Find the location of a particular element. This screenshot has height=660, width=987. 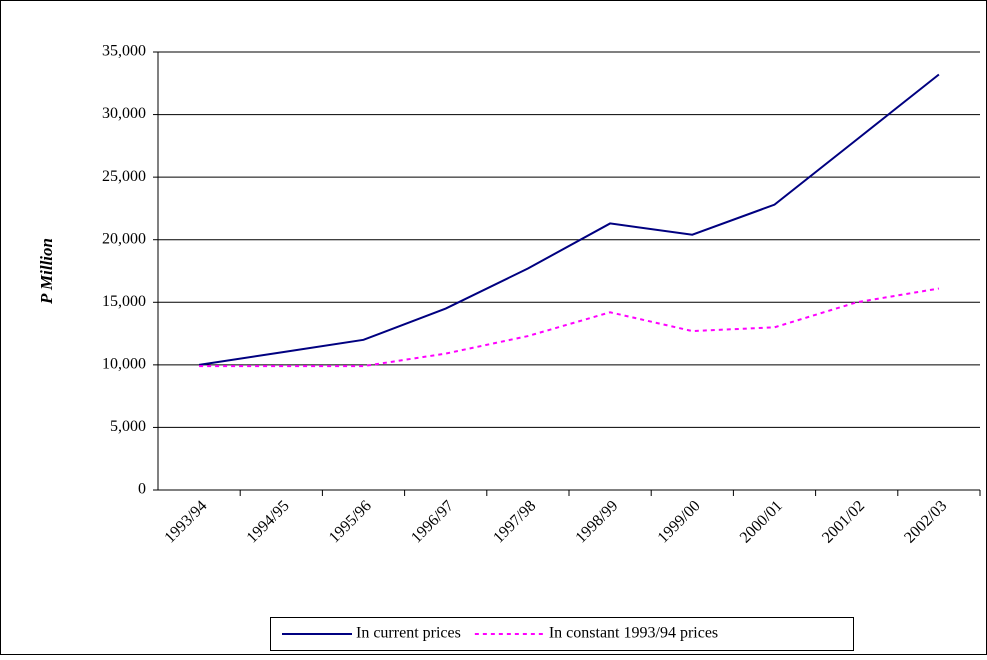

series-line is located at coordinates (569, 327).